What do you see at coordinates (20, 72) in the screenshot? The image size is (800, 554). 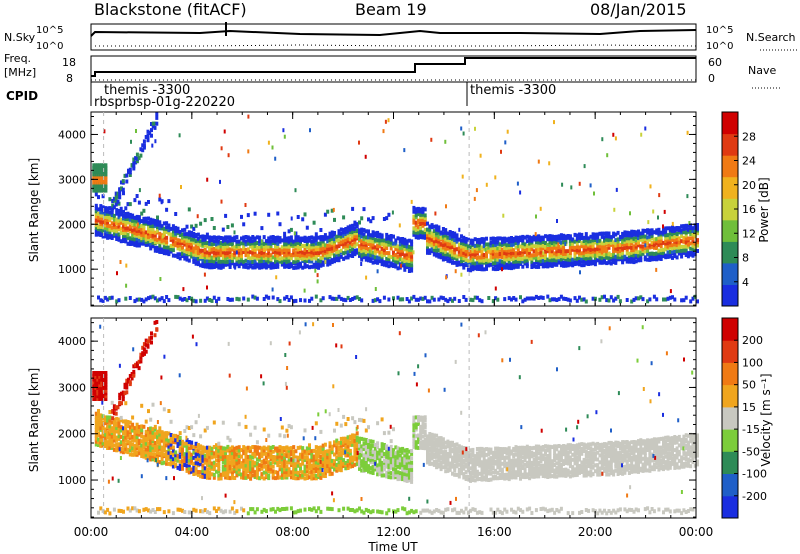 I see `freq-unit: [MHz]` at bounding box center [20, 72].